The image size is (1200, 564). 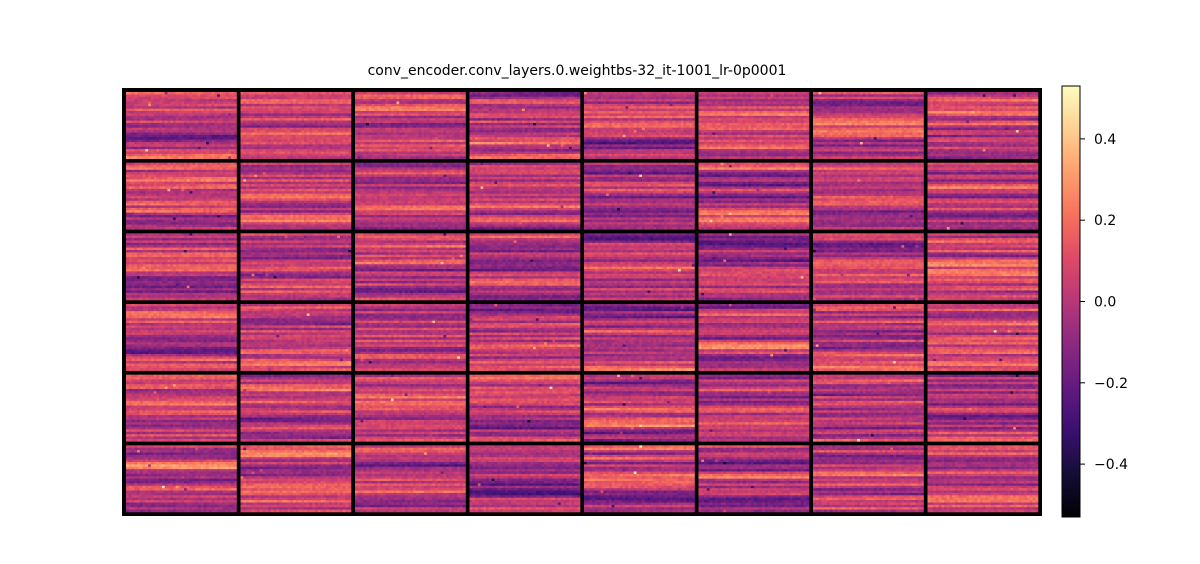 I want to click on weight-tile-r4-c6, so click(x=868, y=408).